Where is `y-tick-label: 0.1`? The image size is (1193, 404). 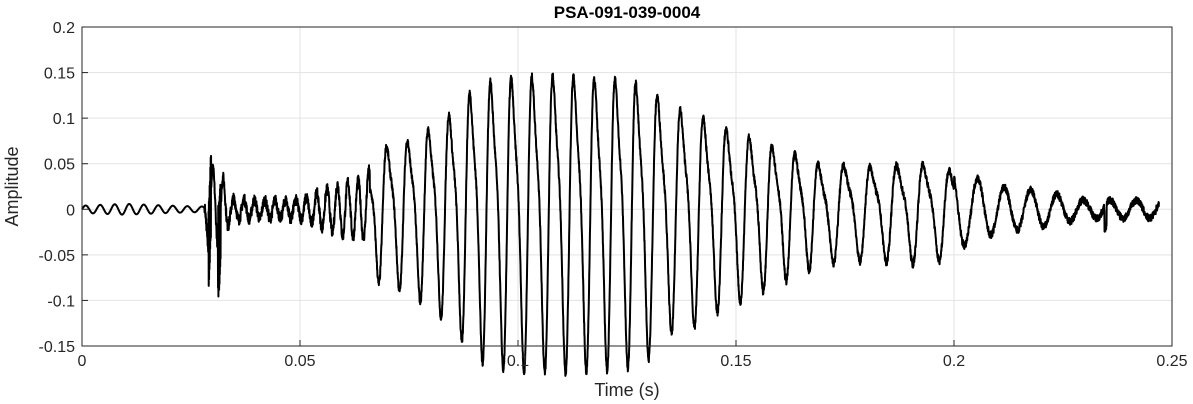 y-tick-label: 0.1 is located at coordinates (64, 119).